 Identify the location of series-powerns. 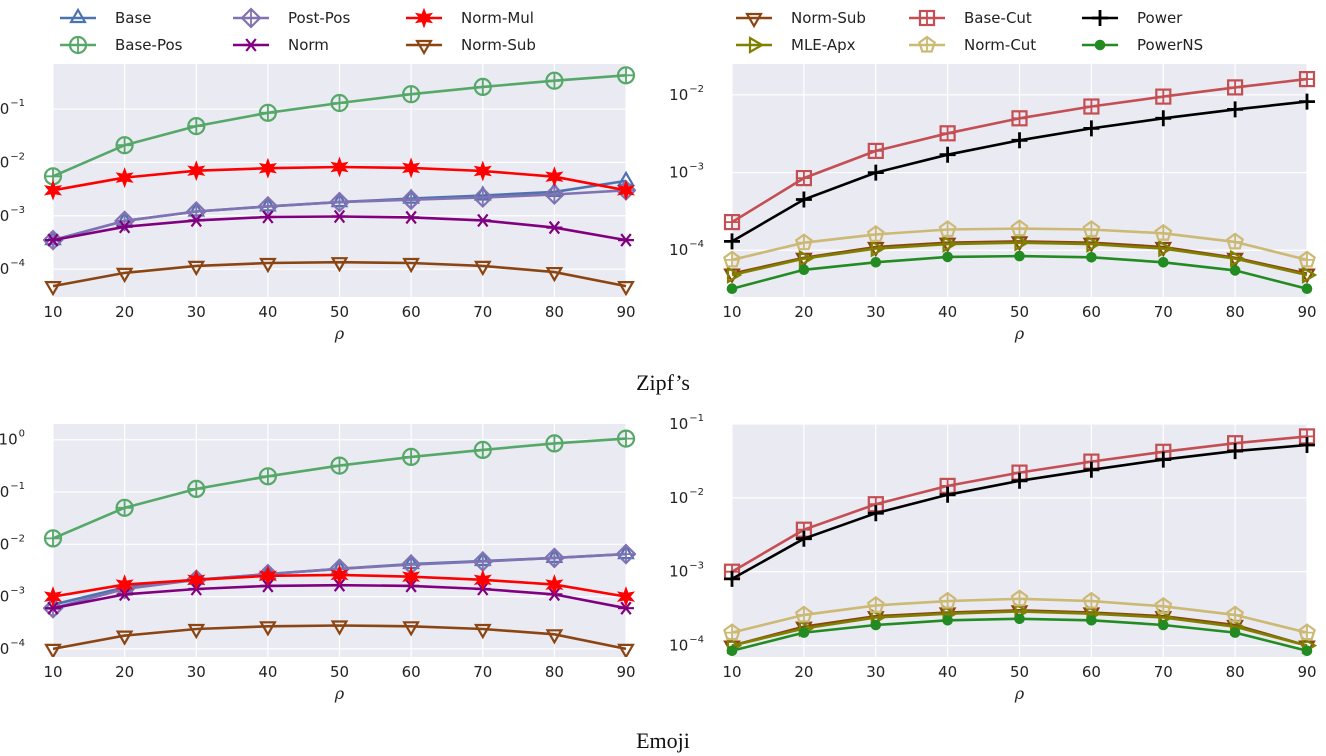
(1019, 272).